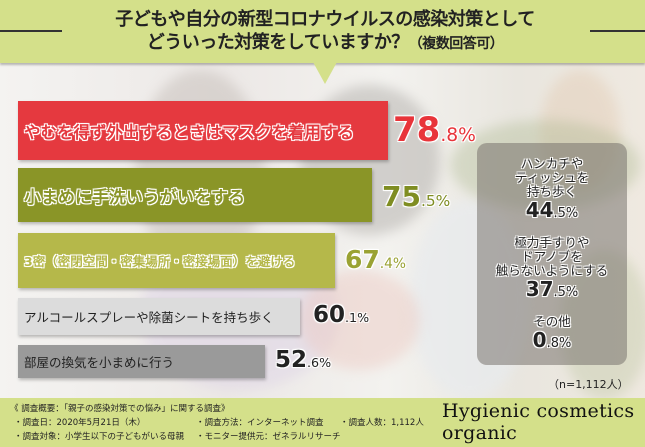 The image size is (645, 447). I want to click on panel-value: 37.5%, so click(552, 289).